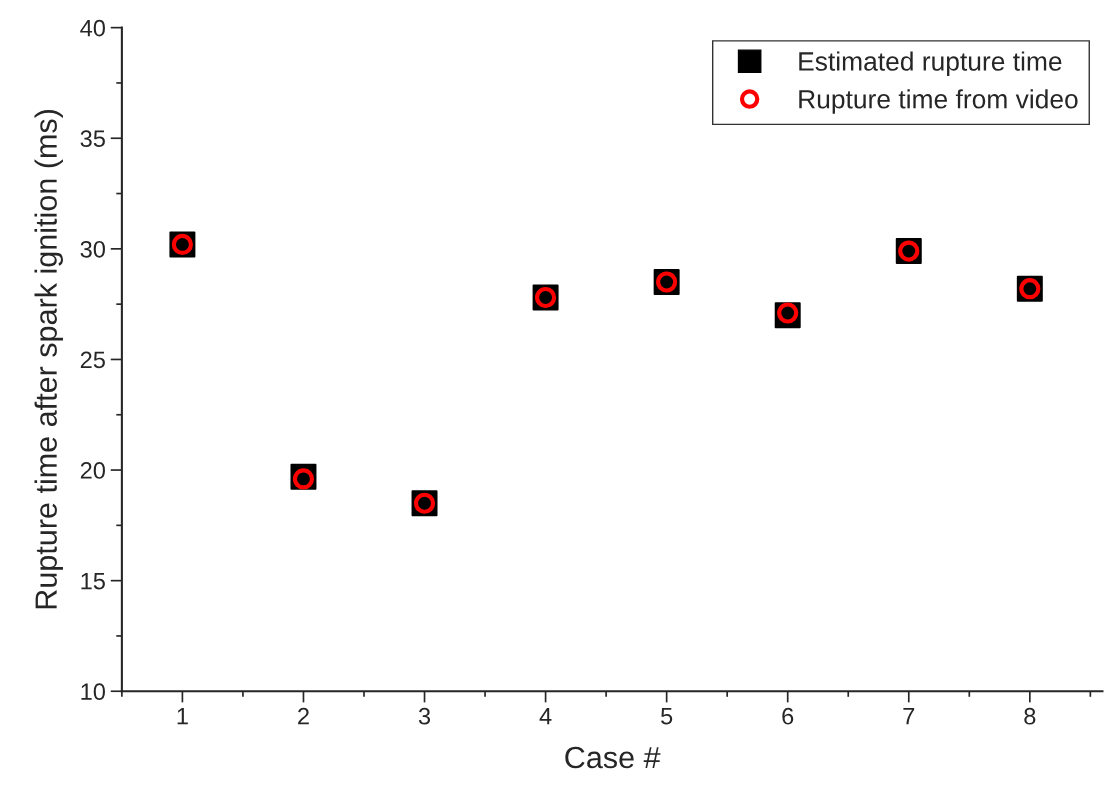 Image resolution: width=1108 pixels, height=790 pixels. What do you see at coordinates (938, 101) in the screenshot?
I see `legend-label: Rupture time from video` at bounding box center [938, 101].